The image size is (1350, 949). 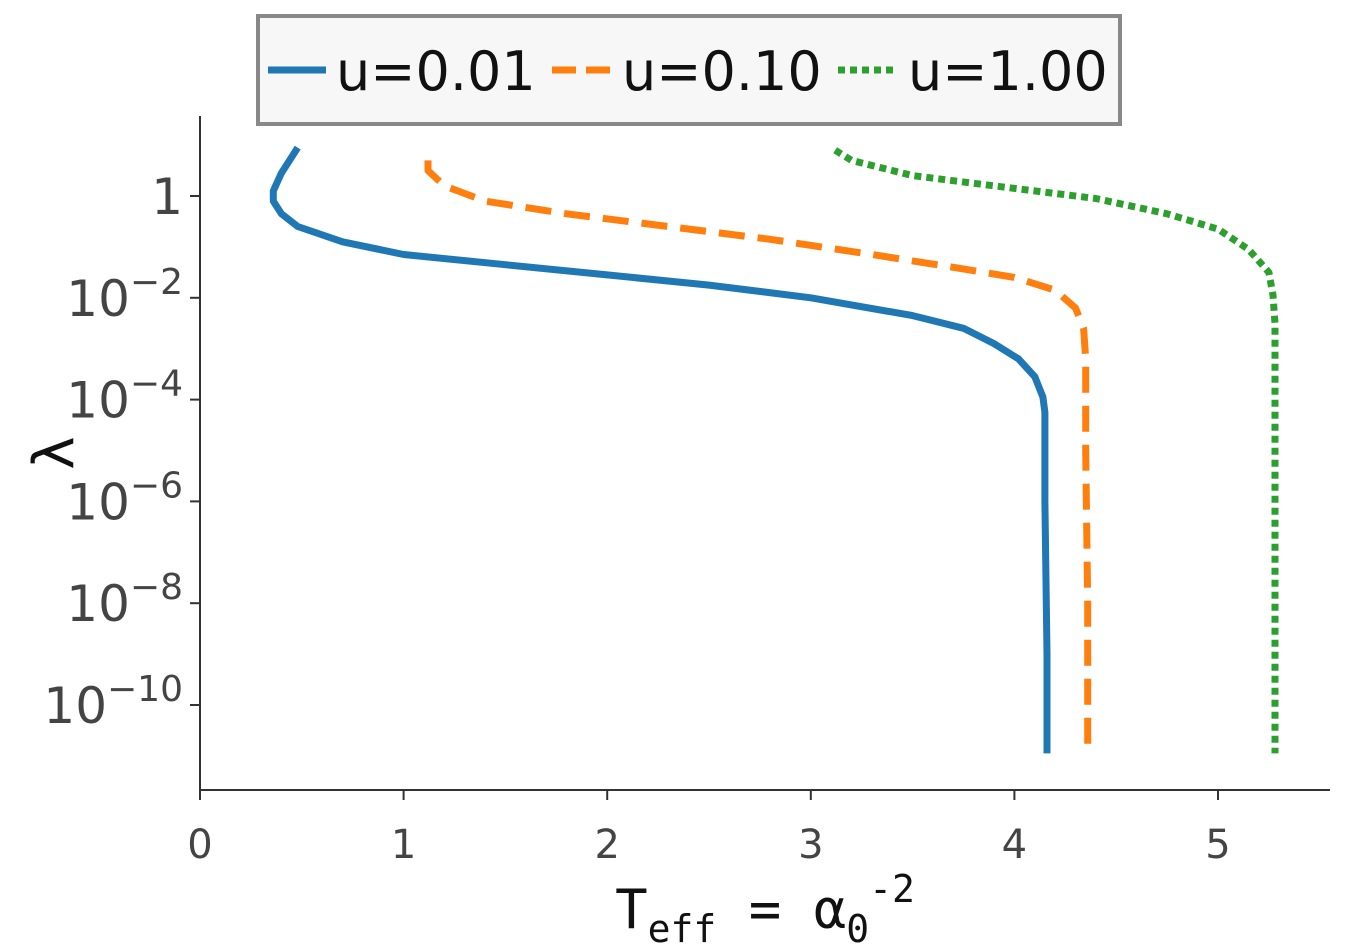 What do you see at coordinates (810, 845) in the screenshot?
I see `x-tick-label: 3` at bounding box center [810, 845].